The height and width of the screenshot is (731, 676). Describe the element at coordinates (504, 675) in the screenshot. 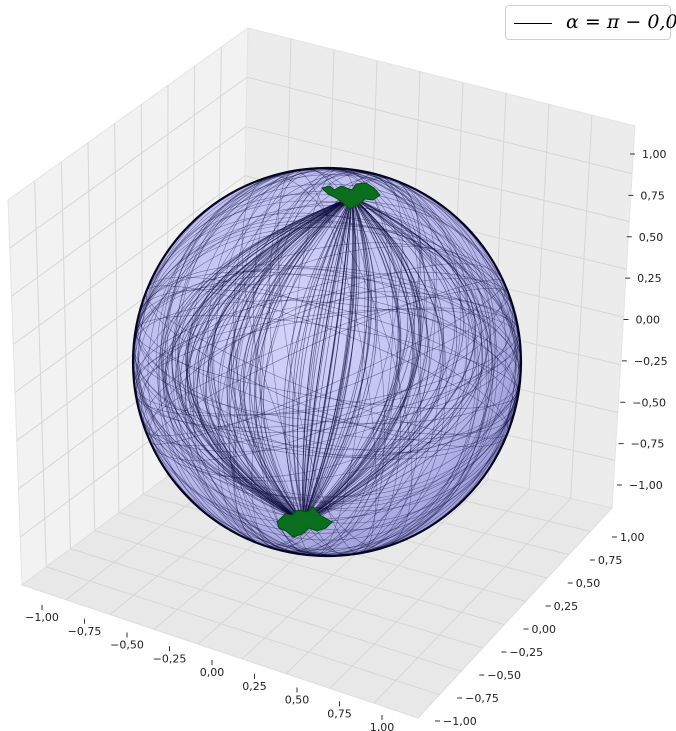

I see `y-tick-label: −0,50` at that location.